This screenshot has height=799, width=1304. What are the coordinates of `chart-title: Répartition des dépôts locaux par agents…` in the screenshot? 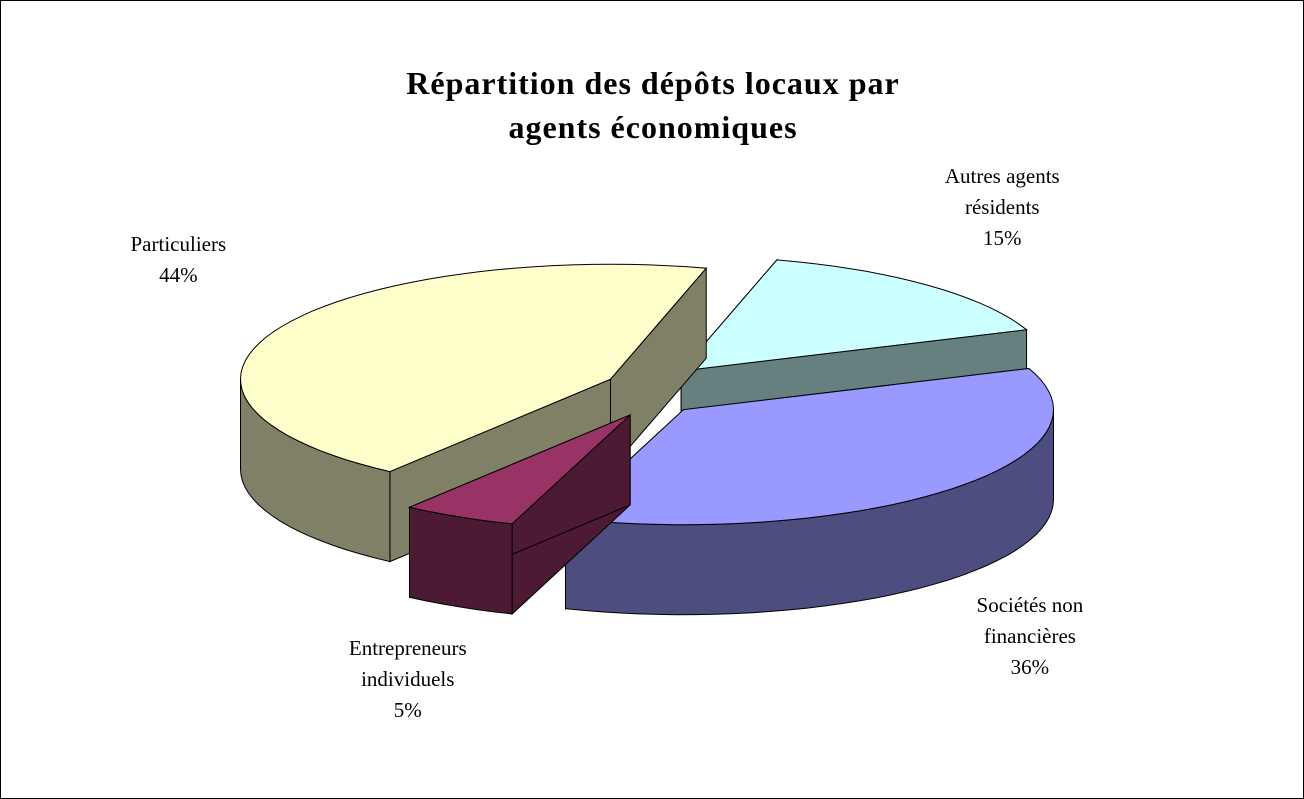 It's located at (653, 105).